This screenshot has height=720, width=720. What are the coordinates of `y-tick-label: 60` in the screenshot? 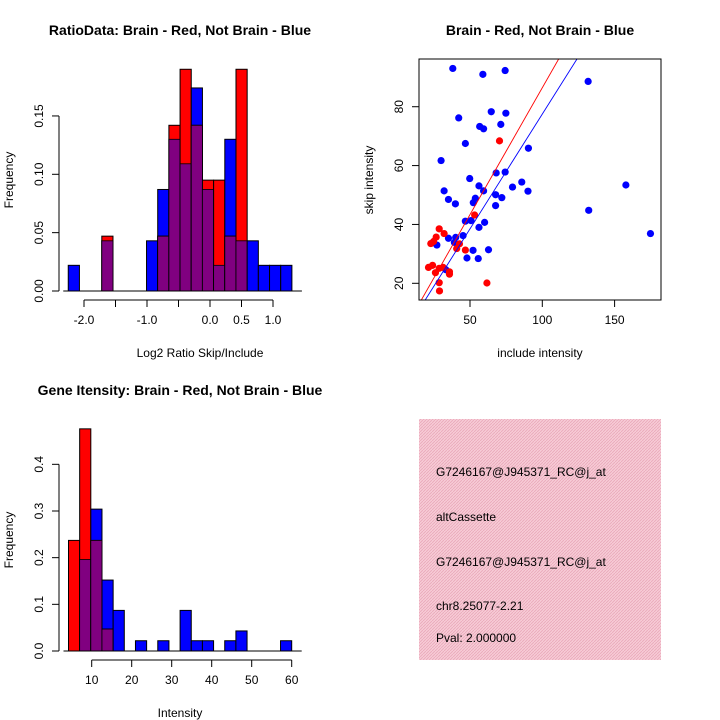 It's located at (399, 166).